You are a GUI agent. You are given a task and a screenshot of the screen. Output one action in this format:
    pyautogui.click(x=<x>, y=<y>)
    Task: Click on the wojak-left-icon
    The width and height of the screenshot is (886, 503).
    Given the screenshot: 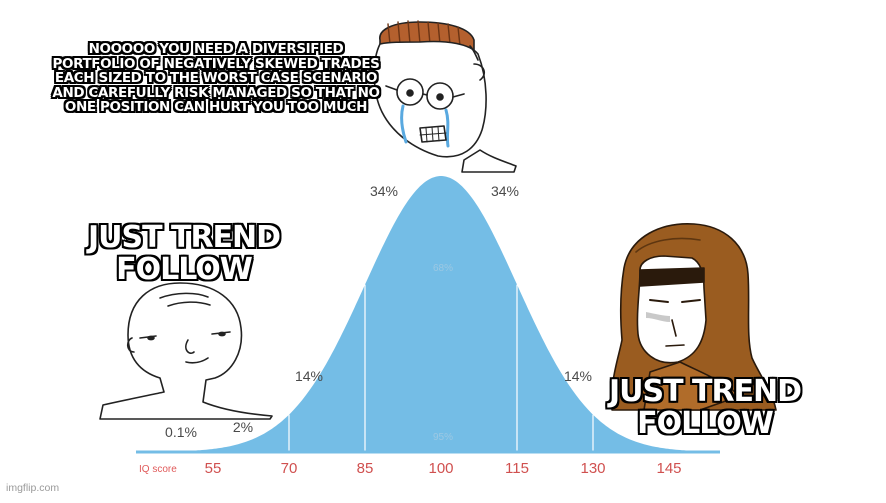 What is the action you would take?
    pyautogui.click(x=186, y=351)
    